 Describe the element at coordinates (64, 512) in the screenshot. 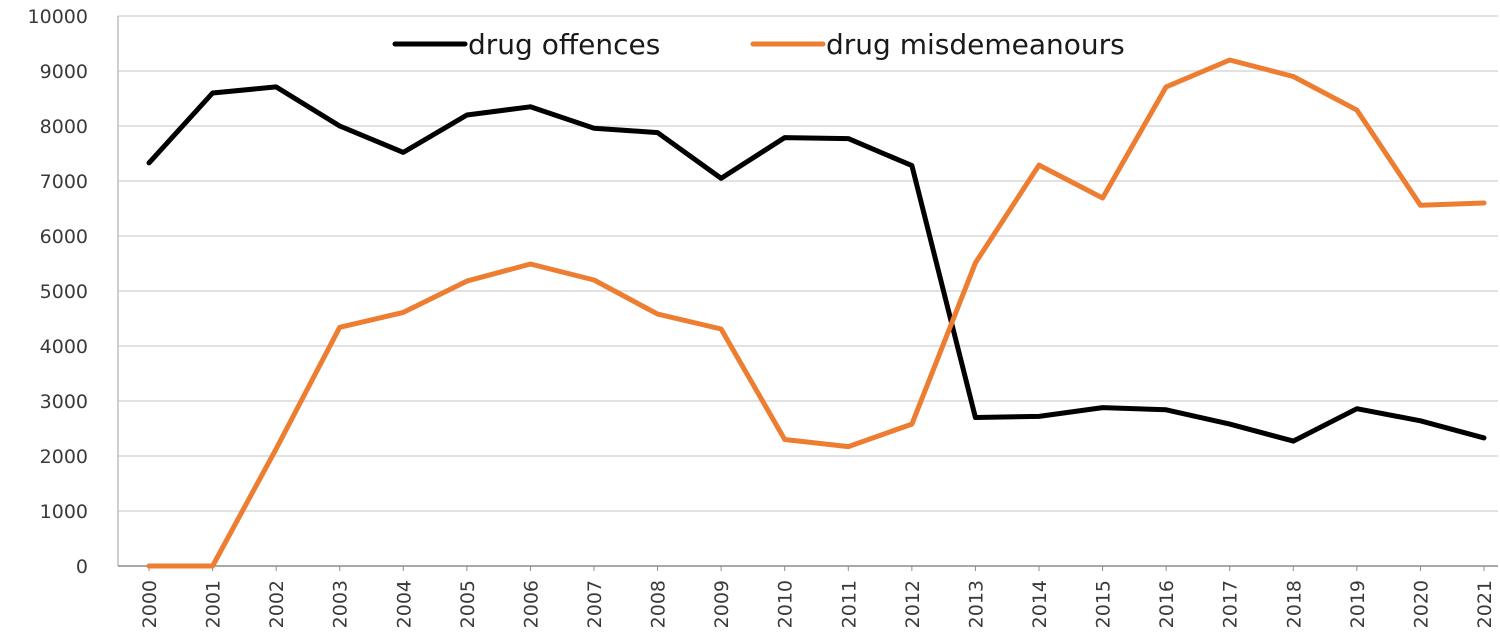

I see `y-tick-label: 1000` at that location.